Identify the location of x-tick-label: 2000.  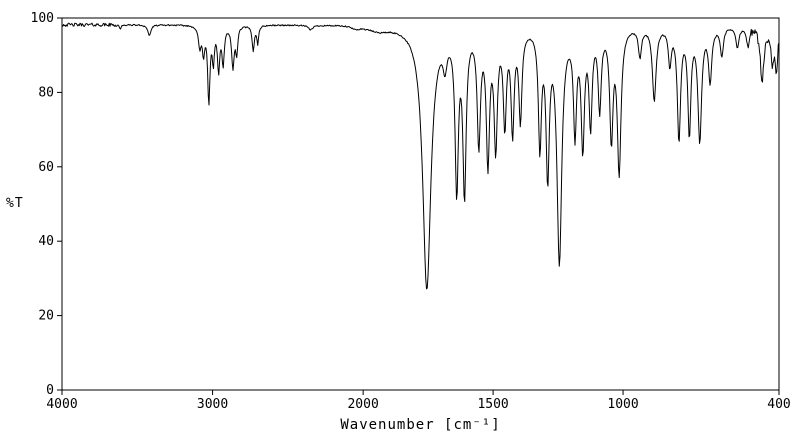
(362, 404).